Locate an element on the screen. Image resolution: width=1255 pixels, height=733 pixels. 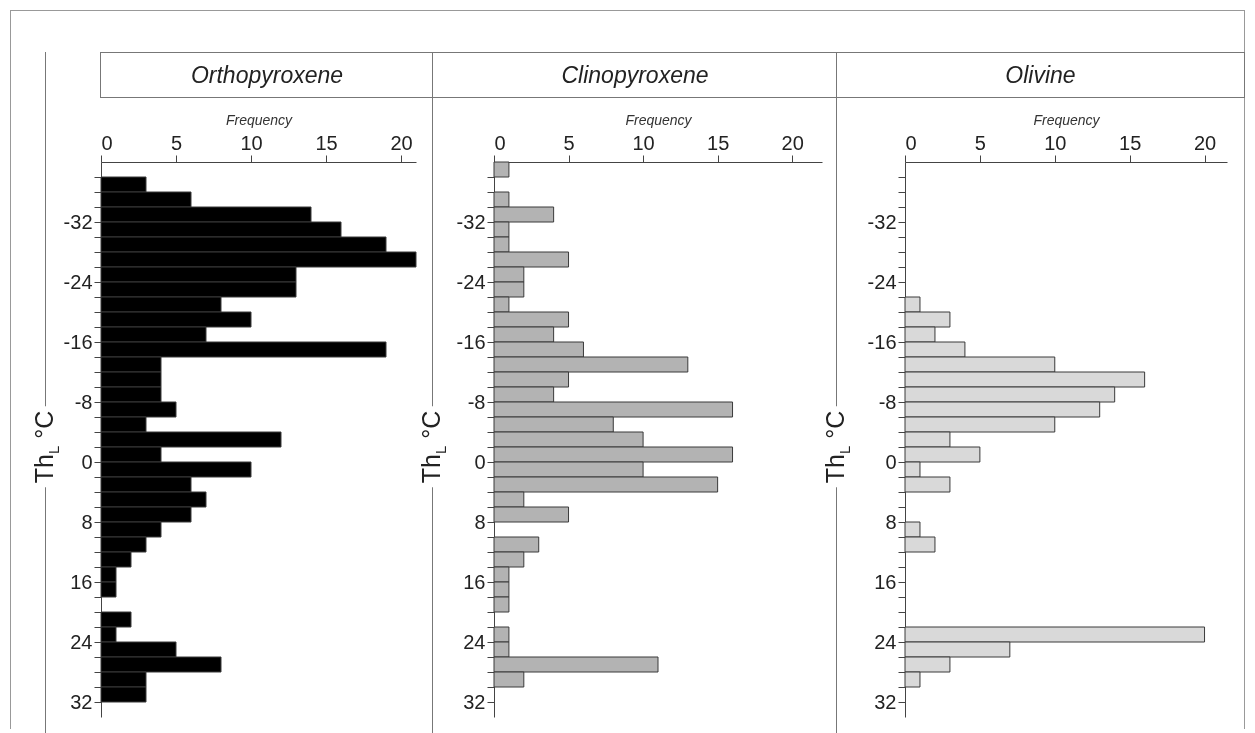
chart-title: Orthopyroxene is located at coordinates (267, 75).